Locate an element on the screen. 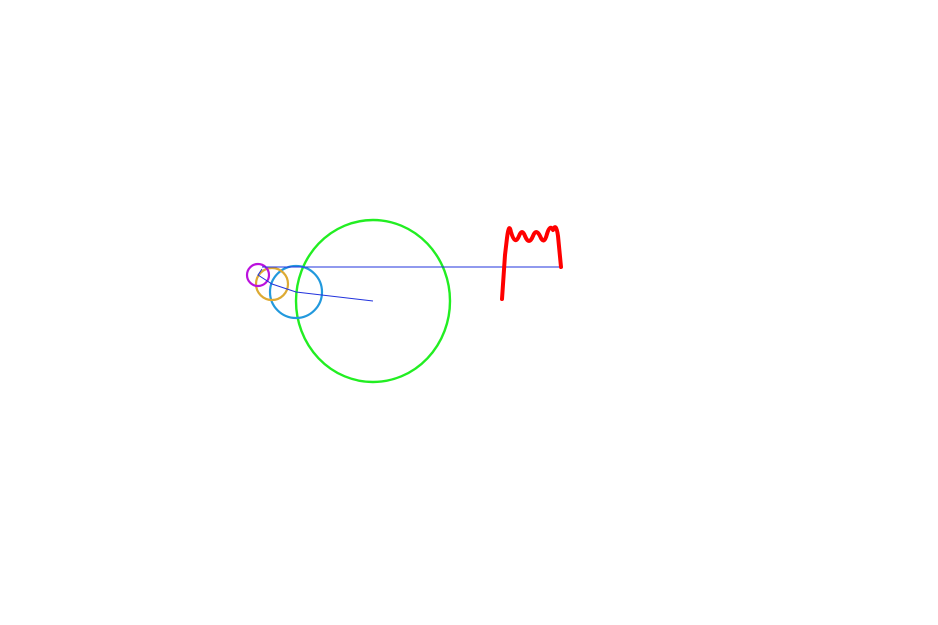 The height and width of the screenshot is (625, 938). wave-trace is located at coordinates (531, 263).